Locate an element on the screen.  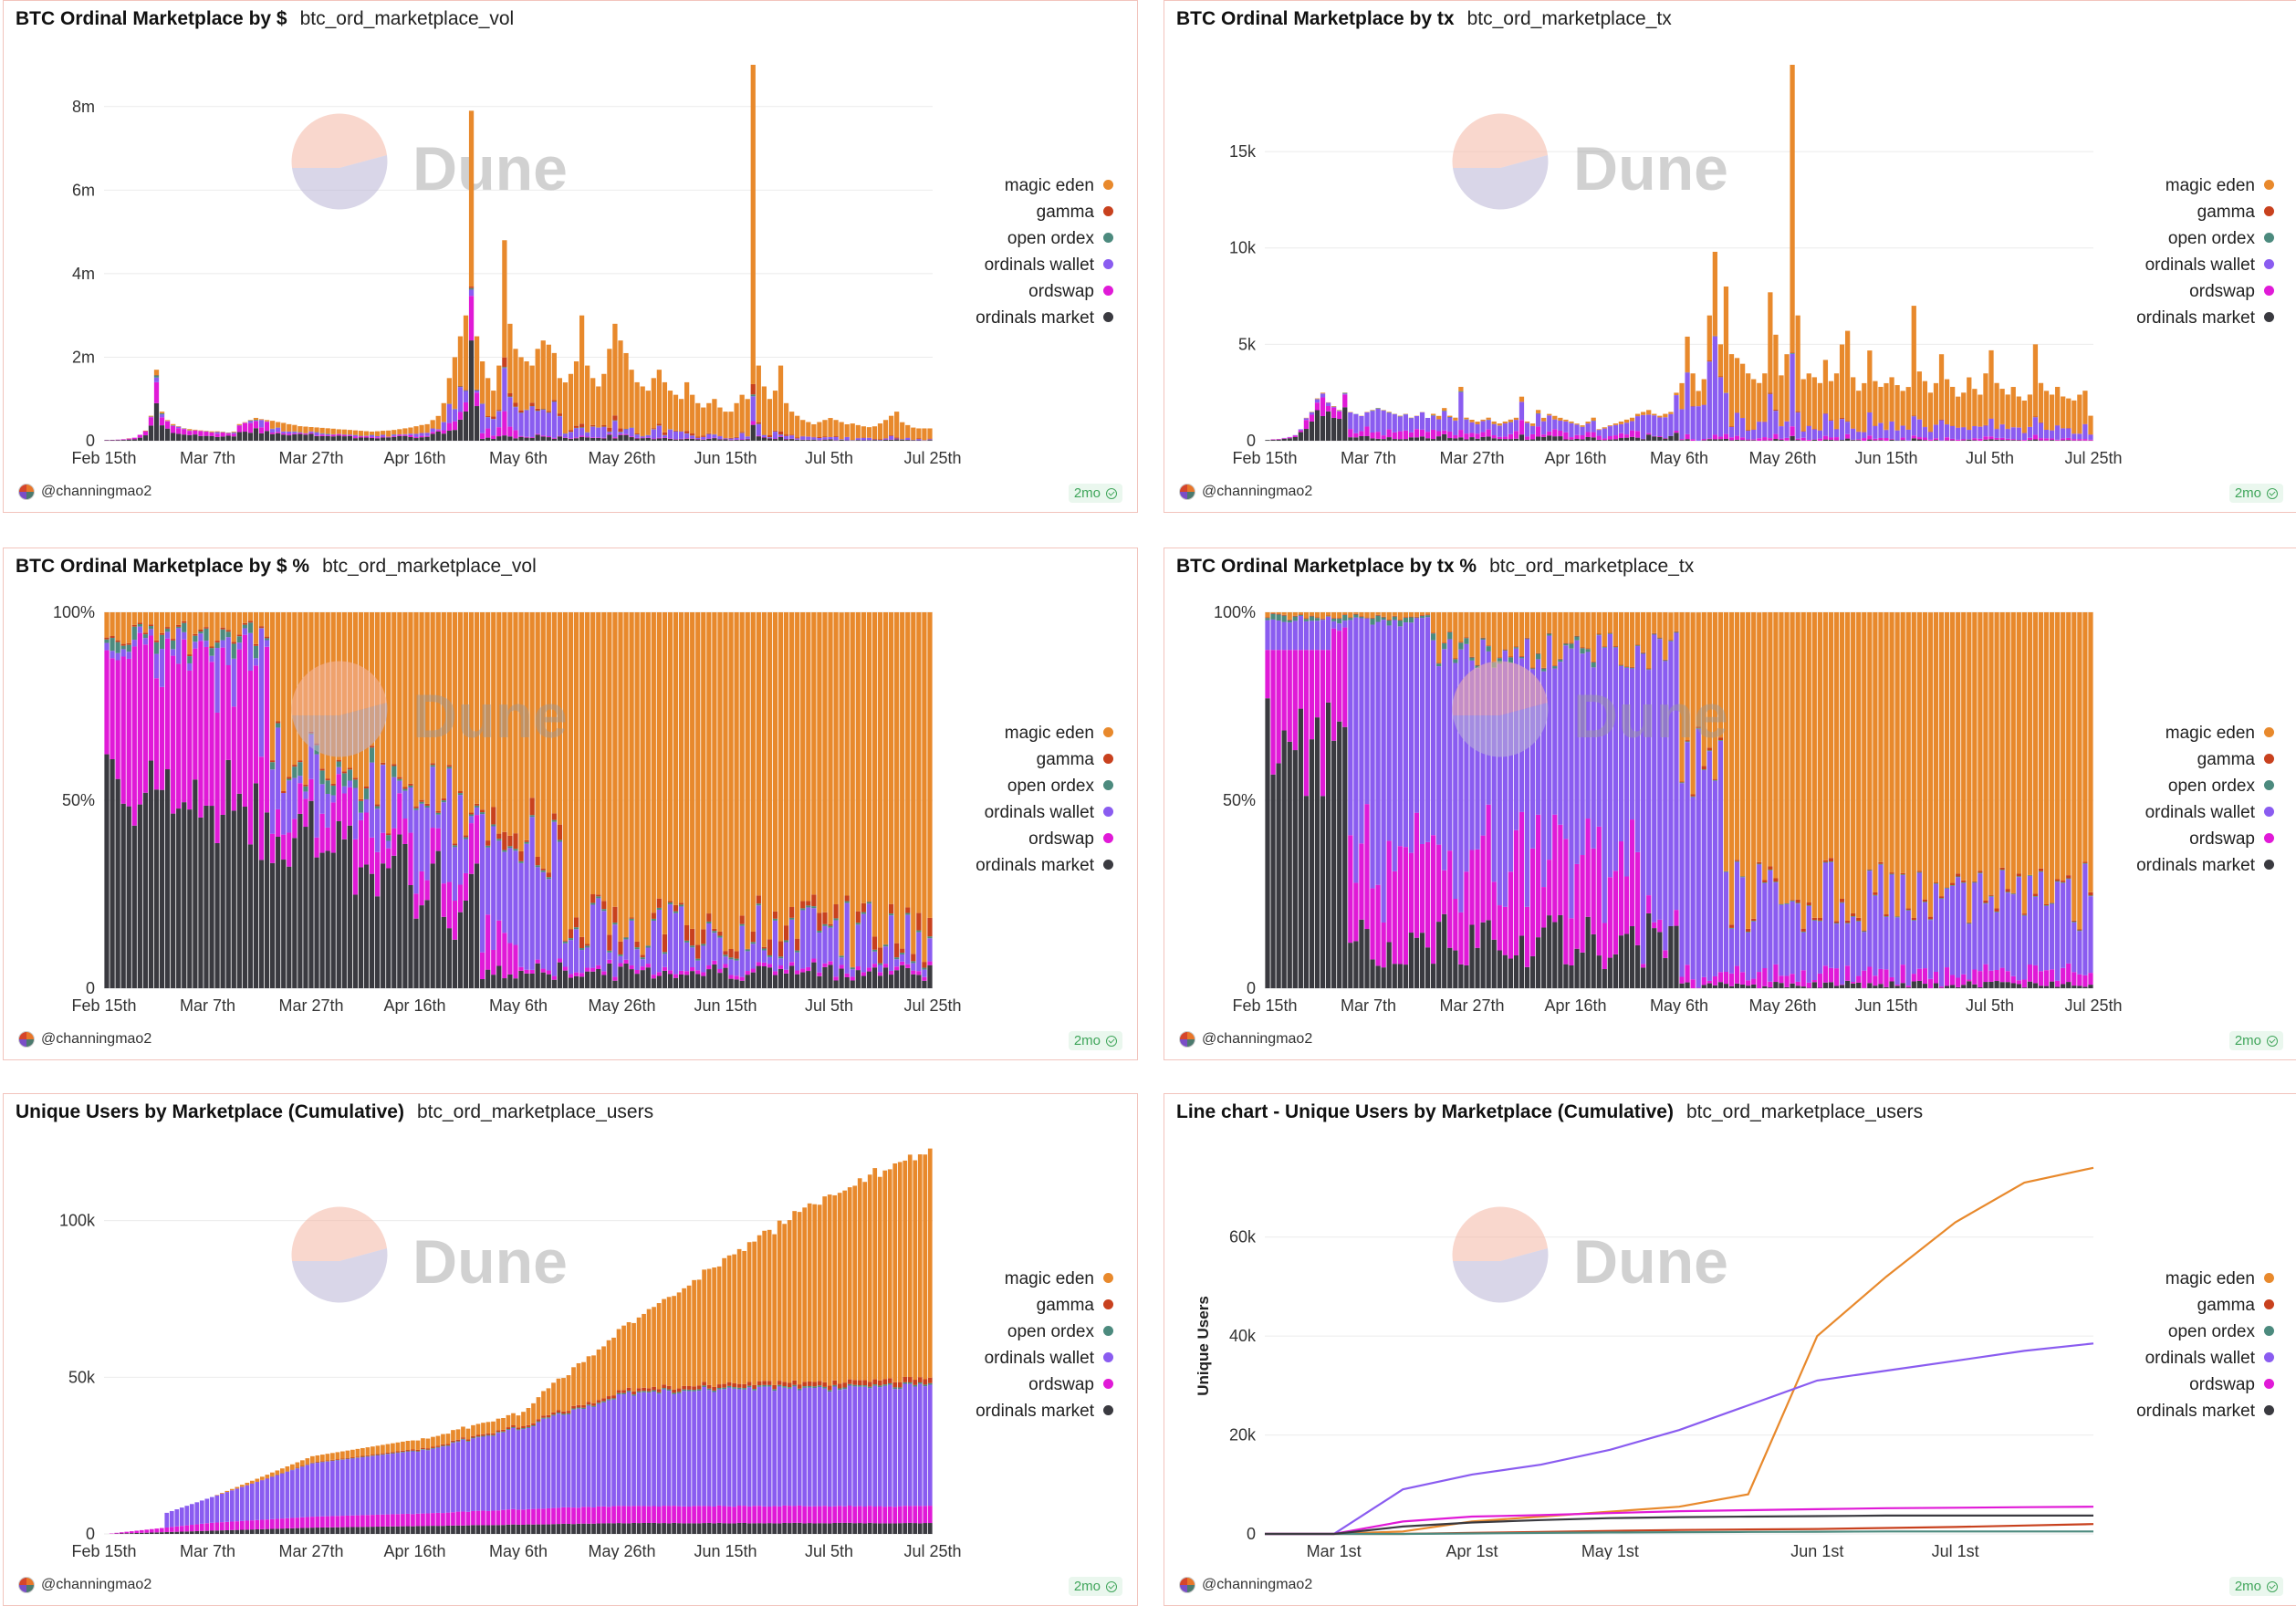
chart-title: Unique Users by Marketplace (Cumulative) is located at coordinates (210, 1111).